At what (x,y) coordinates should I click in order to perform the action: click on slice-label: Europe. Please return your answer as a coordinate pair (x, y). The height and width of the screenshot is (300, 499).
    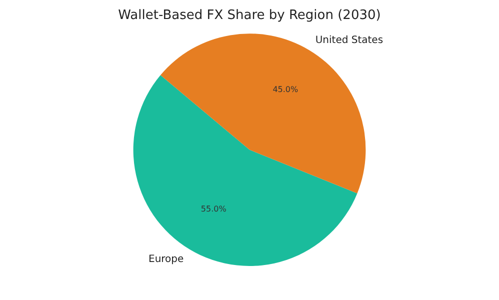
    Looking at the image, I should click on (166, 259).